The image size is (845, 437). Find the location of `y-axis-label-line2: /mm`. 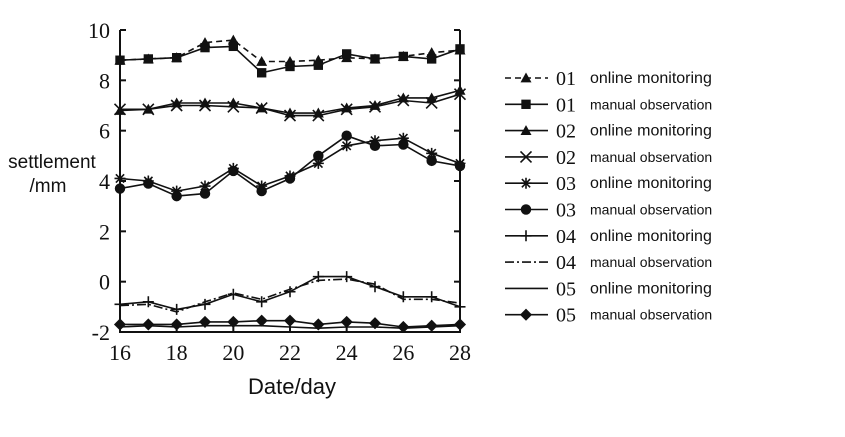

y-axis-label-line2: /mm is located at coordinates (48, 186).